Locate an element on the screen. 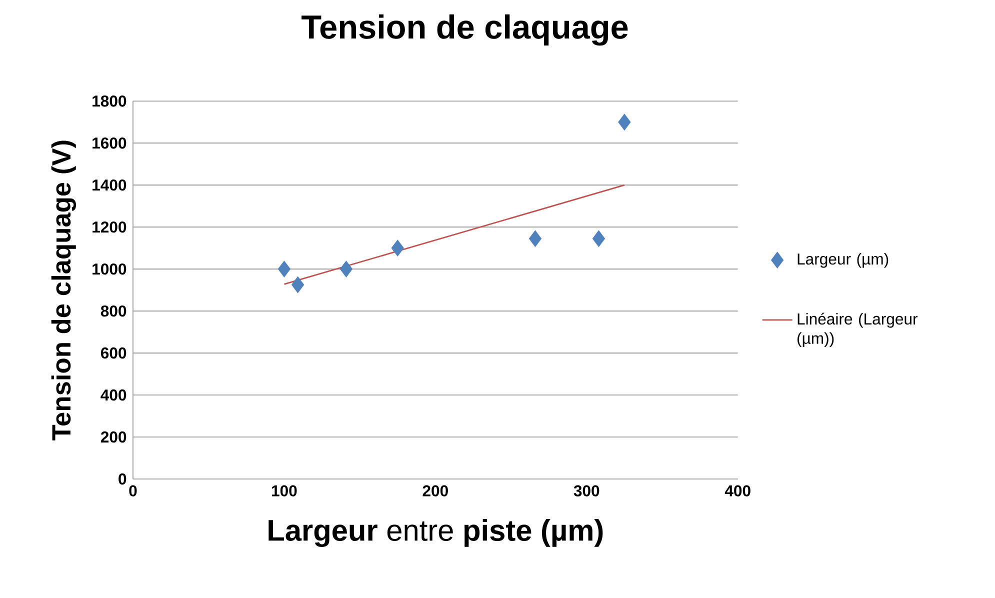 The image size is (995, 598). chart-title: Tension de claquage is located at coordinates (465, 30).